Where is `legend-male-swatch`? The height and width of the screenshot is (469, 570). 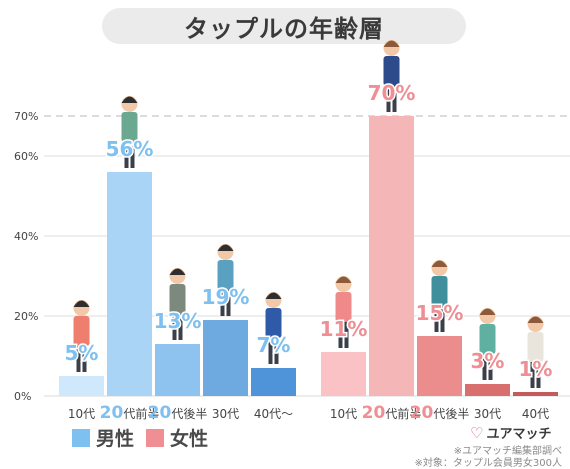 legend-male-swatch is located at coordinates (81, 437).